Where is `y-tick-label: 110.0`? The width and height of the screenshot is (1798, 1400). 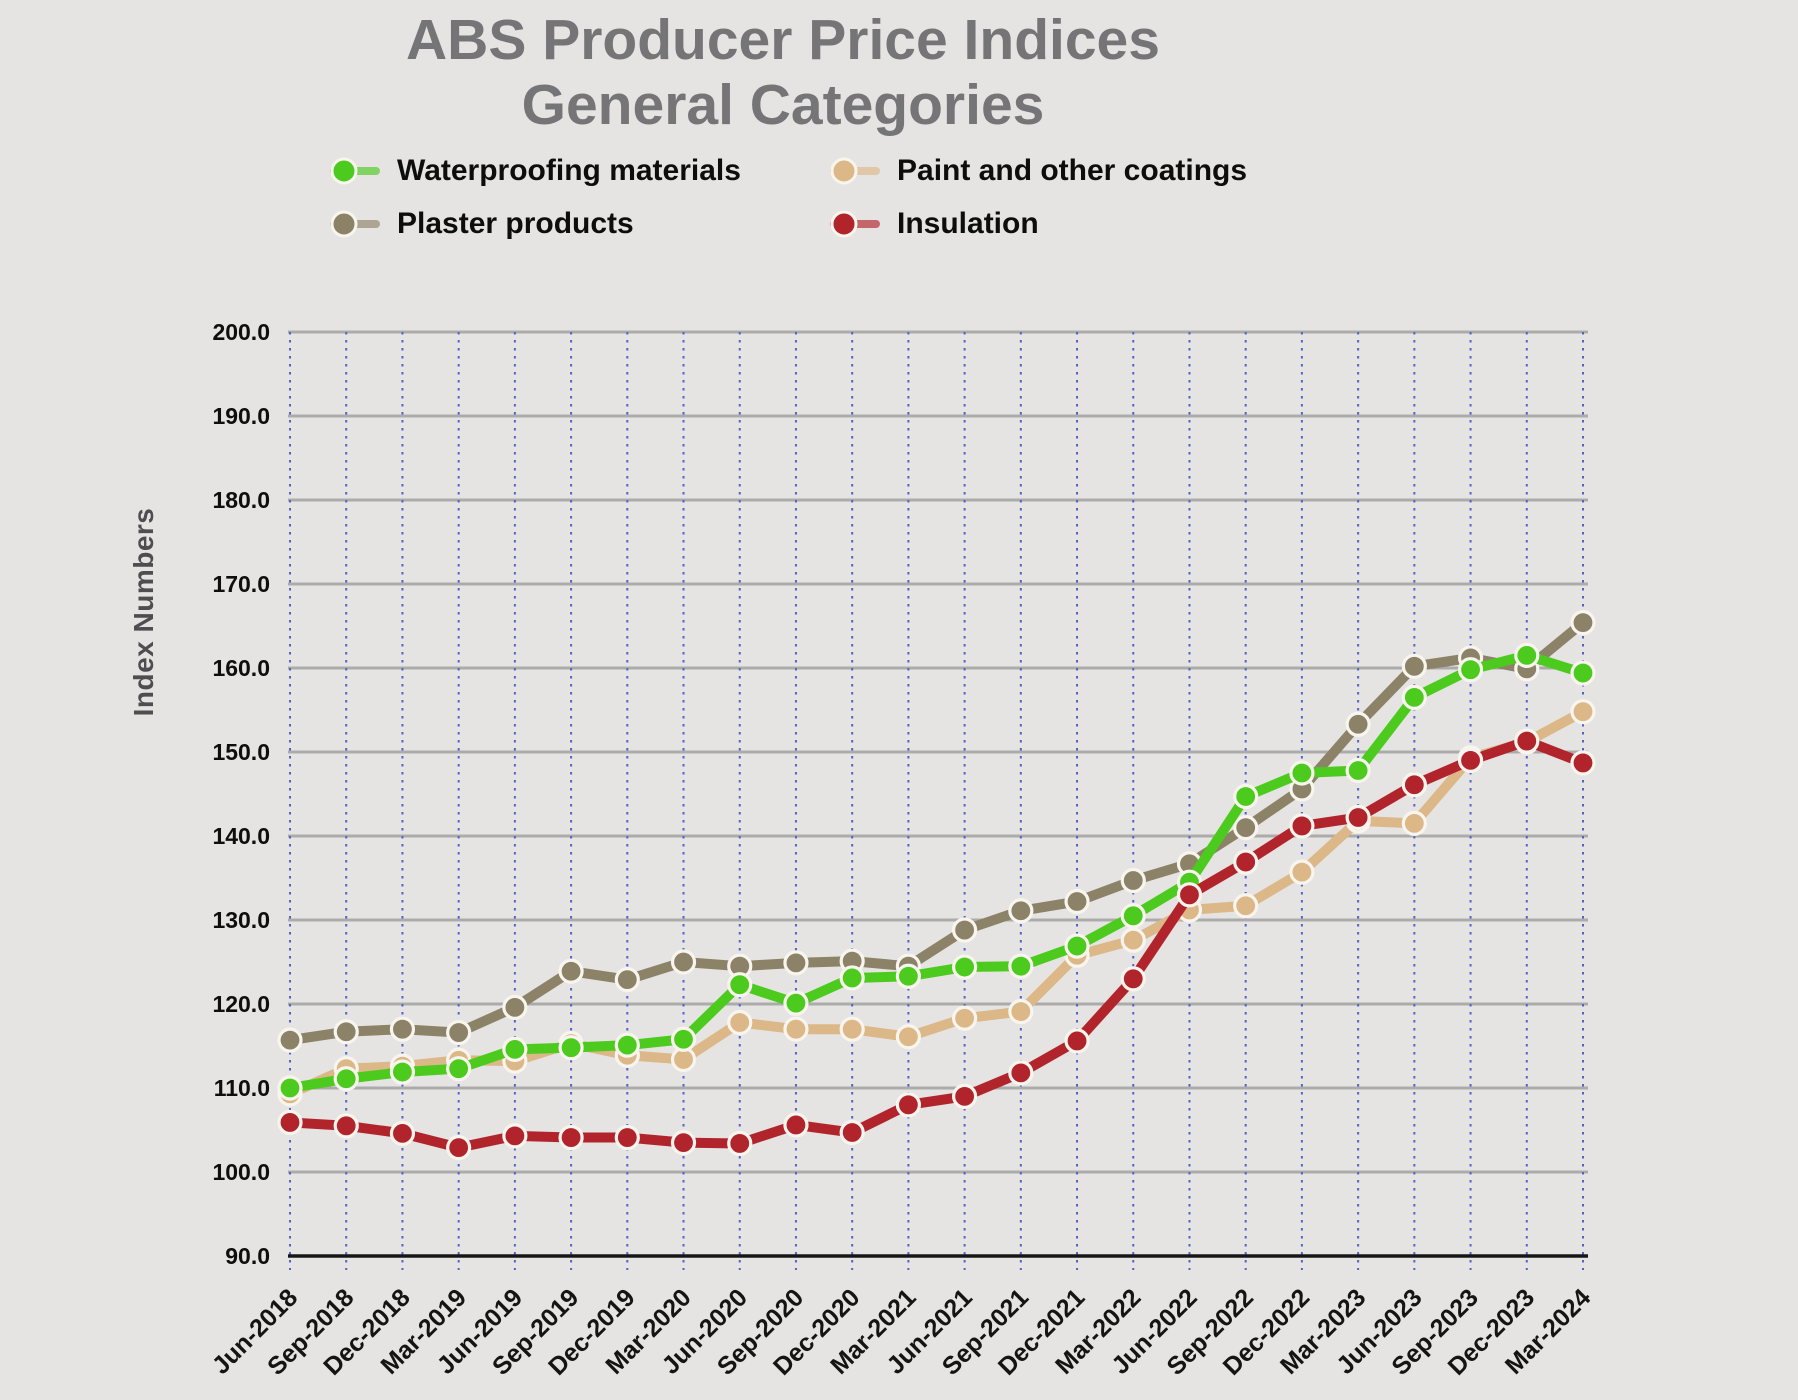 y-tick-label: 110.0 is located at coordinates (242, 1088).